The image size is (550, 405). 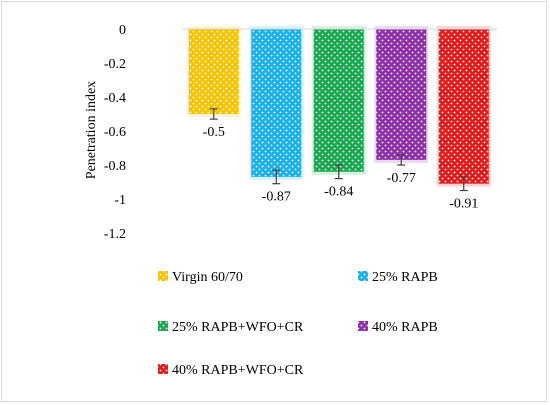 I want to click on legend-item: Virgin 60/70, so click(x=200, y=277).